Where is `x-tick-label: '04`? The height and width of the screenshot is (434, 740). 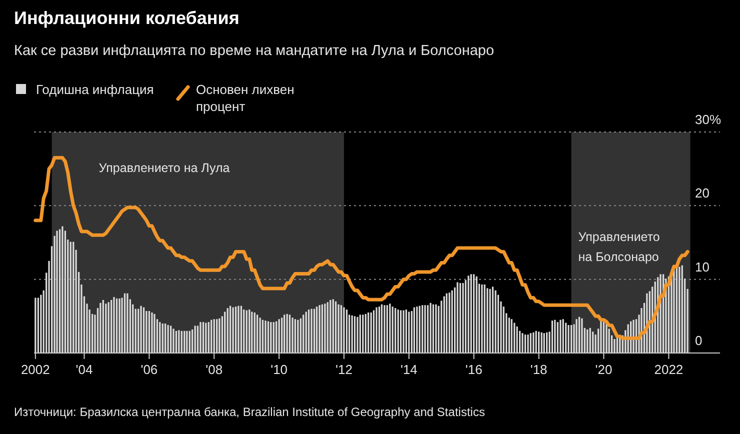
x-tick-label: '04 is located at coordinates (84, 369).